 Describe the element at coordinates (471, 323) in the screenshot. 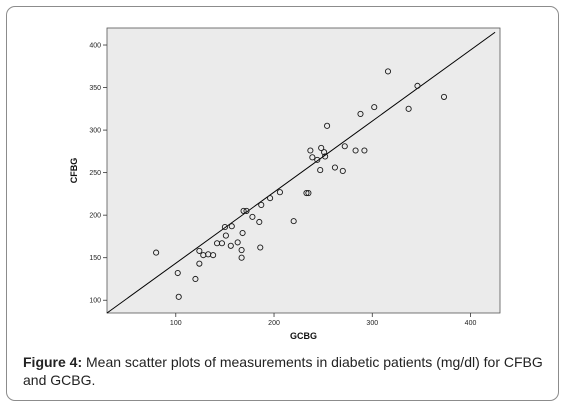

I see `x-tick-label: 400` at that location.